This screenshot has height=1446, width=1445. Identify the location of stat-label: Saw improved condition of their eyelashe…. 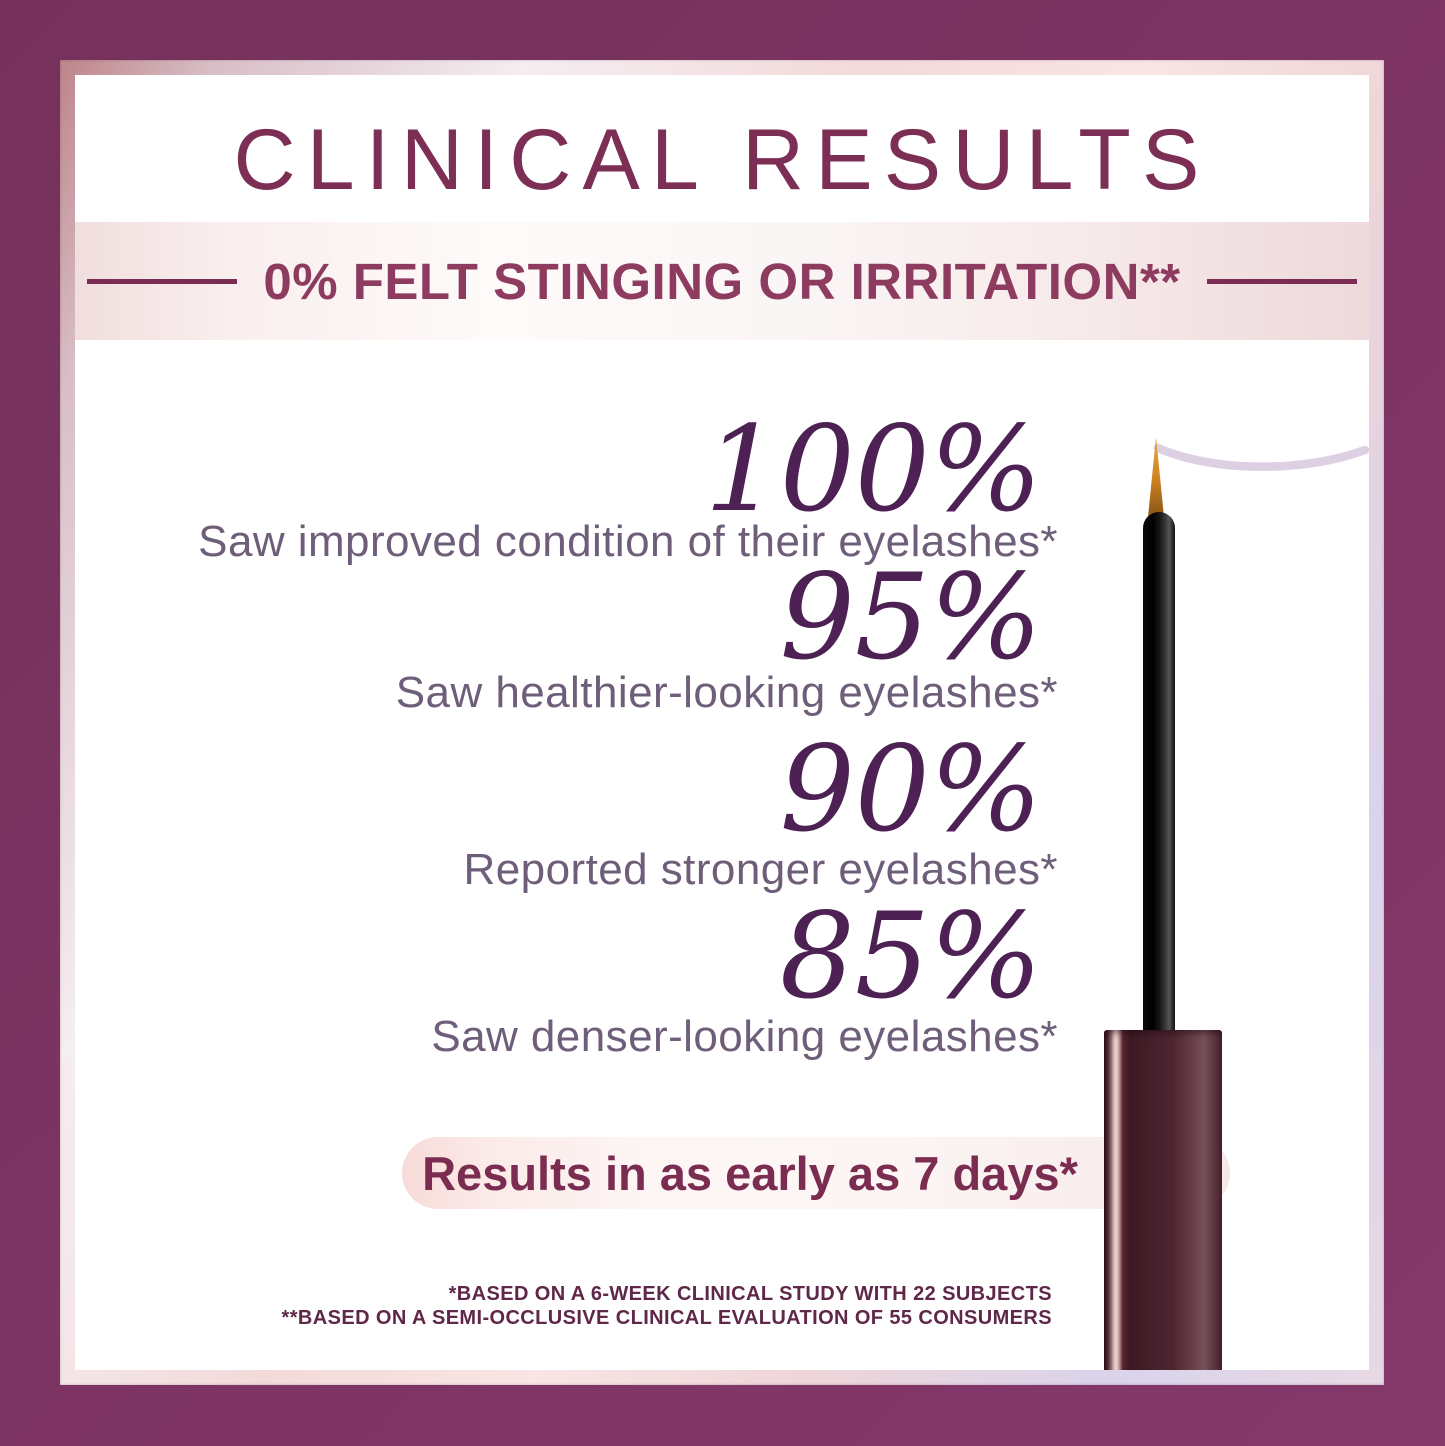
(628, 541).